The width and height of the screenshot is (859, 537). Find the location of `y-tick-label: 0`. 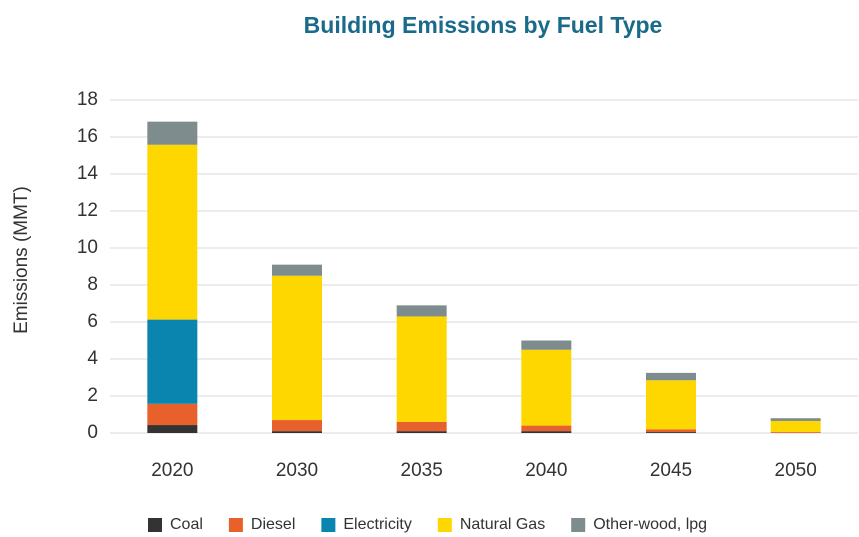

y-tick-label: 0 is located at coordinates (92, 432).